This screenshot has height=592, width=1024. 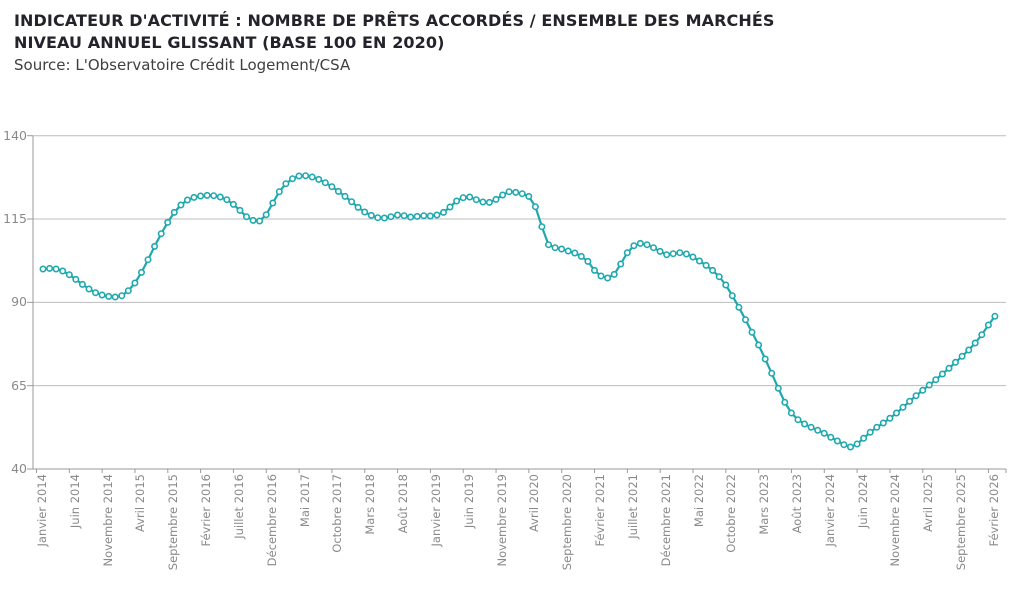 What do you see at coordinates (435, 510) in the screenshot?
I see `x-axis-label: Janvier 2019` at bounding box center [435, 510].